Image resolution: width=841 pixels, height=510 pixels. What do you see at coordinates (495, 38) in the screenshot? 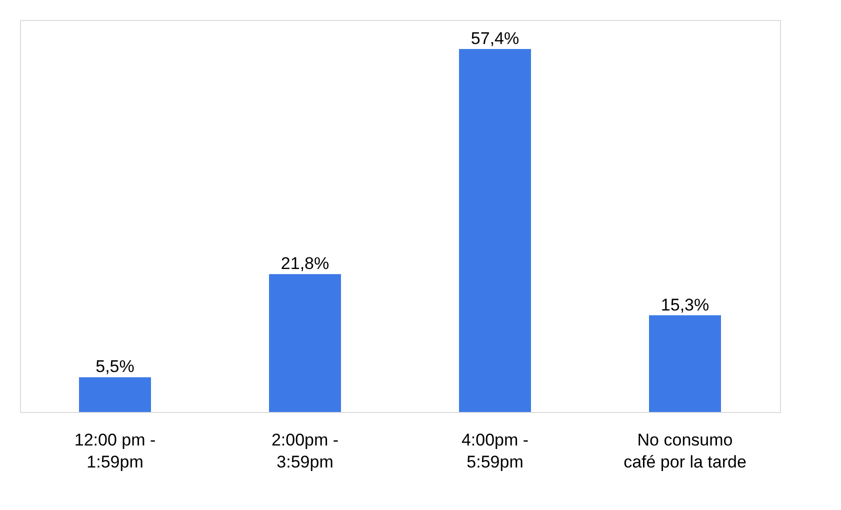
I see `data-label: 57,4%` at bounding box center [495, 38].